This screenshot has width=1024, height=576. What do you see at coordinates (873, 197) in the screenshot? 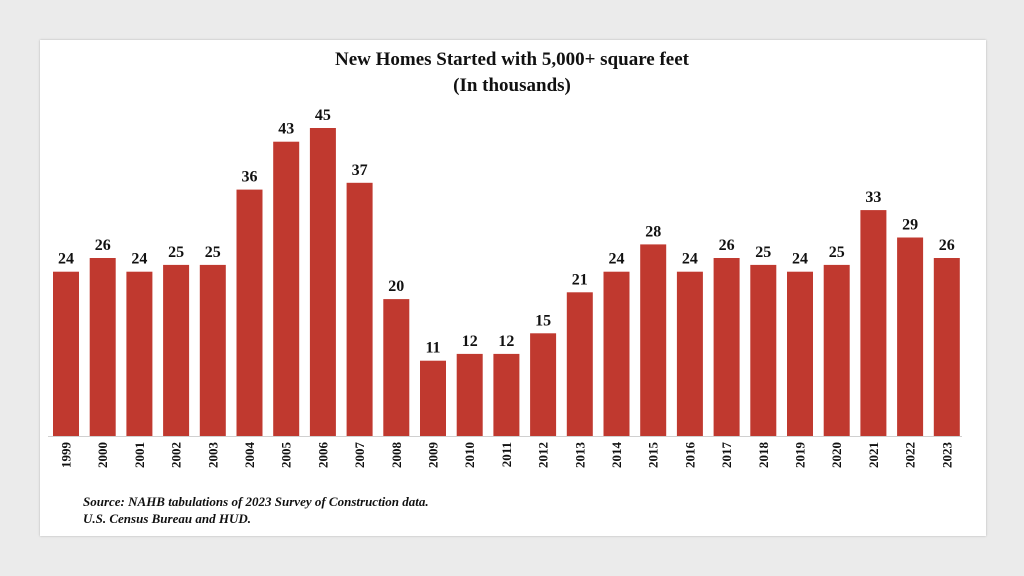
I see `data-label-2021: 33` at bounding box center [873, 197].